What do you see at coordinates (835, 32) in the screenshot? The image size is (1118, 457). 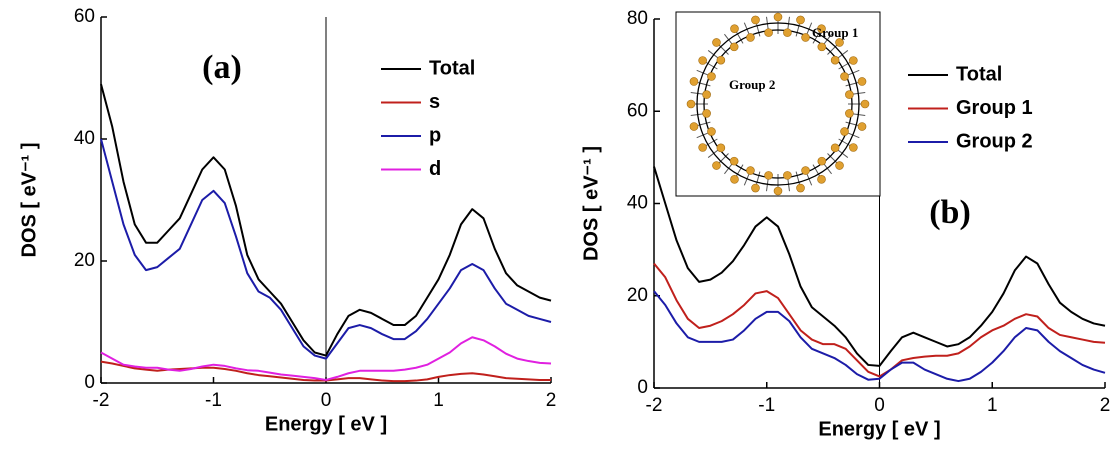 I see `inset-label: Group 1` at bounding box center [835, 32].